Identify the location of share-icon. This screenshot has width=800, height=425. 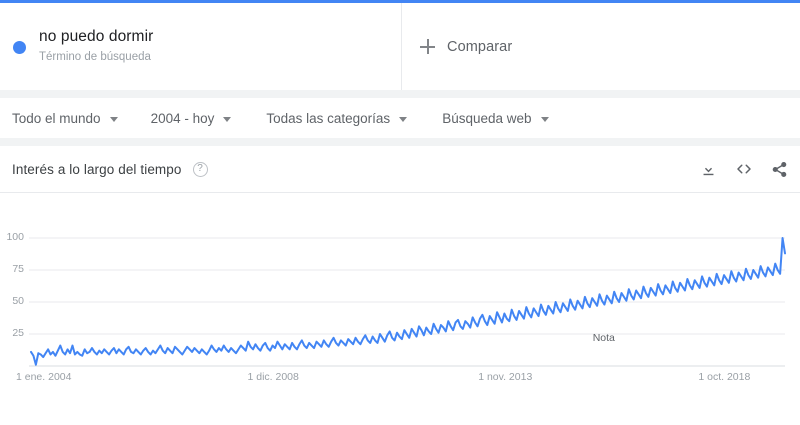
(779, 169).